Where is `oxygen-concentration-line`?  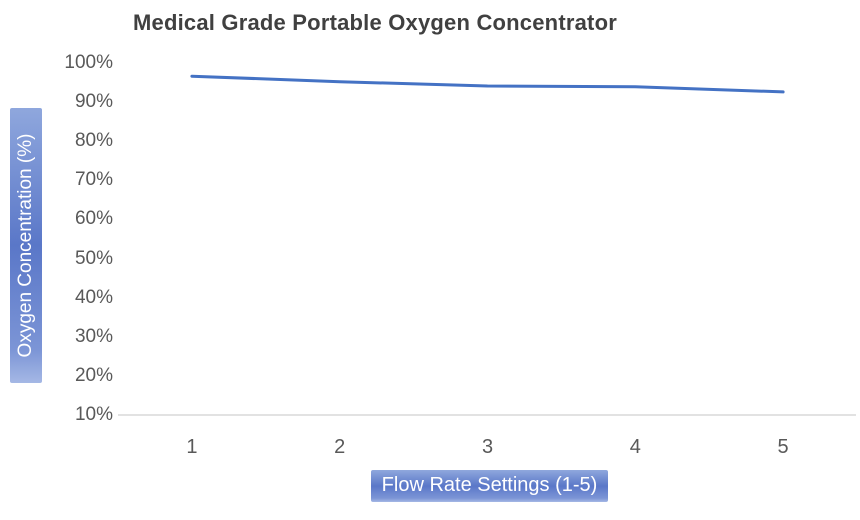
oxygen-concentration-line is located at coordinates (487, 84).